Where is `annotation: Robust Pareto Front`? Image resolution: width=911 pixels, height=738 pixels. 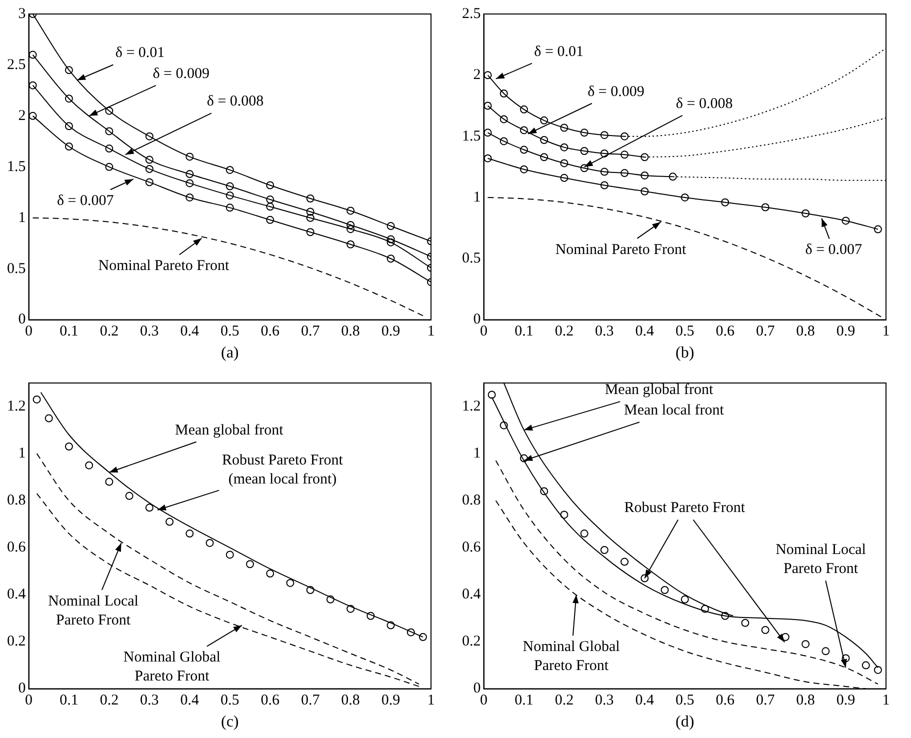 annotation: Robust Pareto Front is located at coordinates (685, 508).